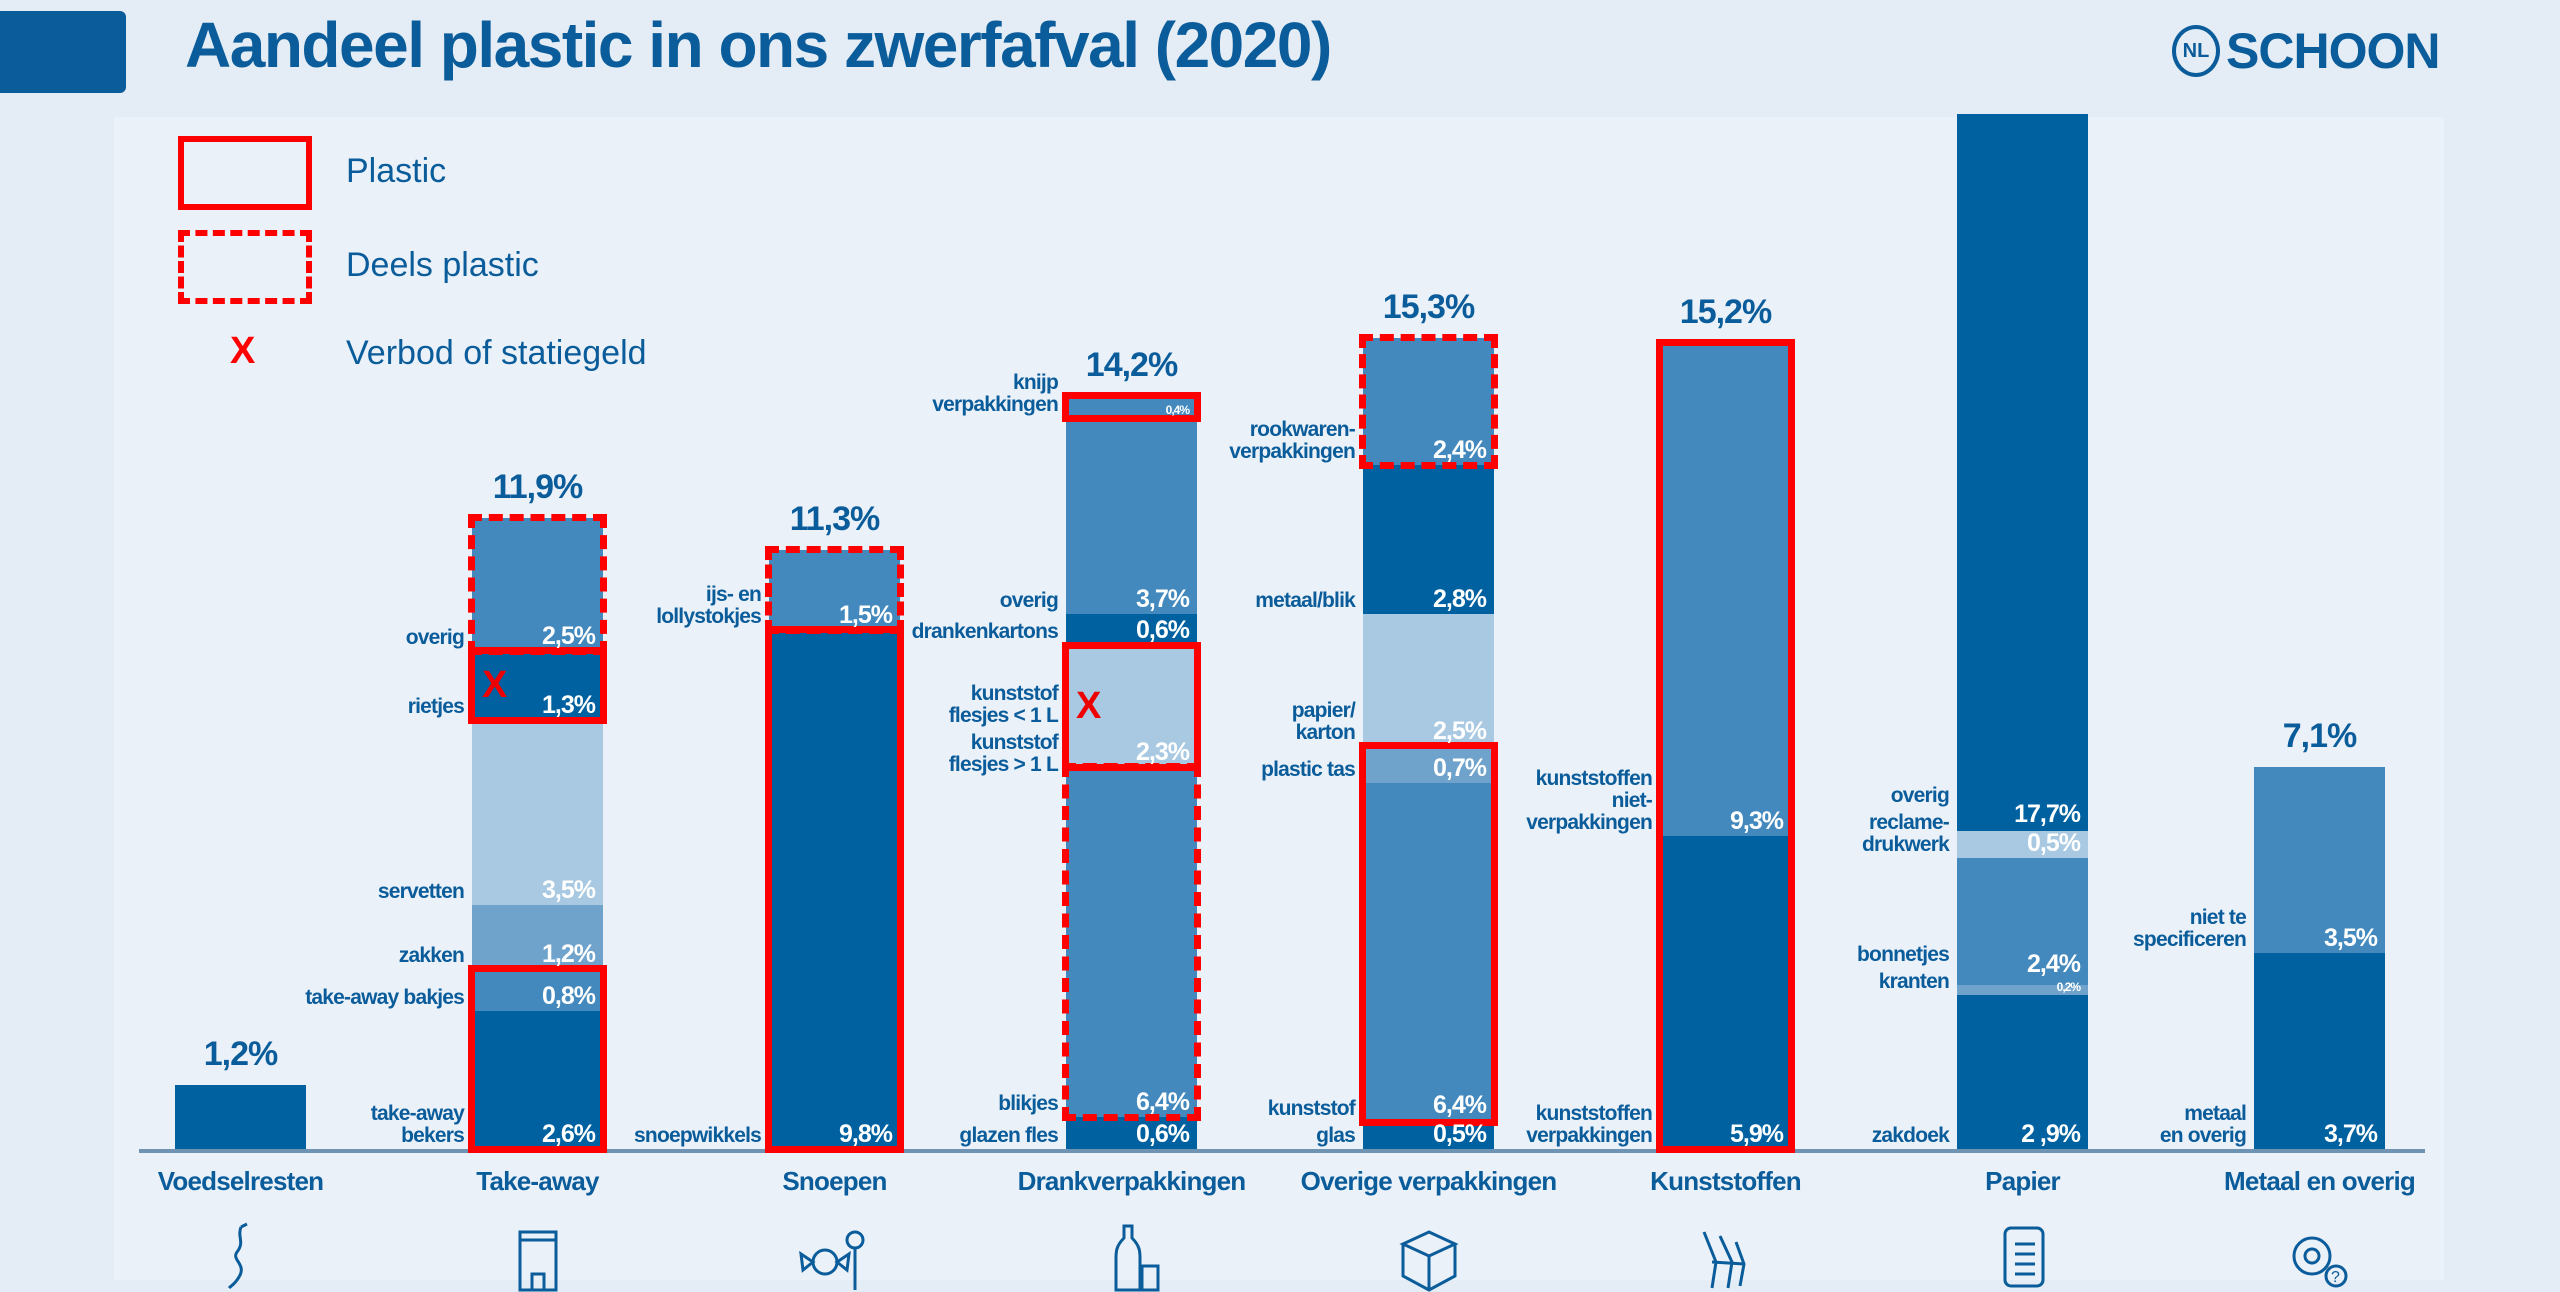 The width and height of the screenshot is (2560, 1292). I want to click on legend-banned-symbol: X, so click(243, 351).